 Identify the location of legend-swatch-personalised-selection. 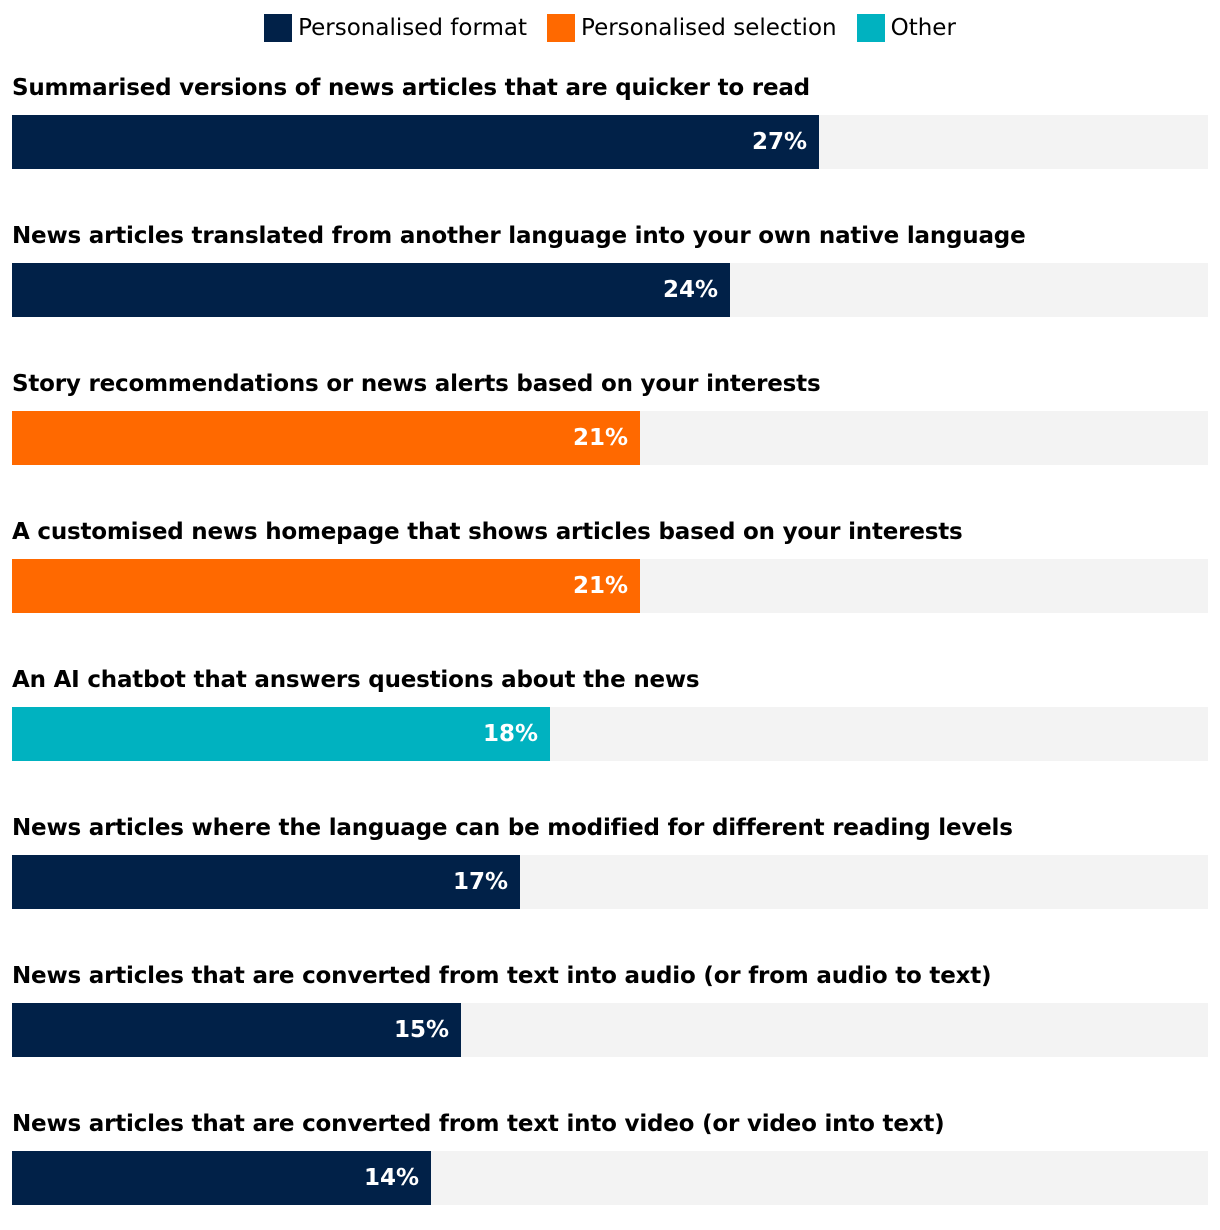
(561, 28).